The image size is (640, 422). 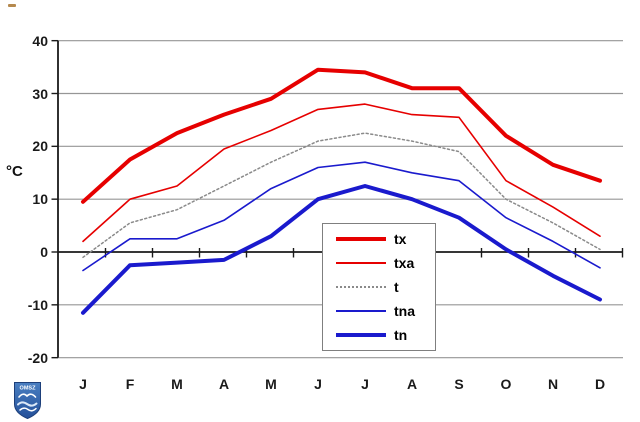 I want to click on legend-line-sample-tx, so click(x=361, y=239).